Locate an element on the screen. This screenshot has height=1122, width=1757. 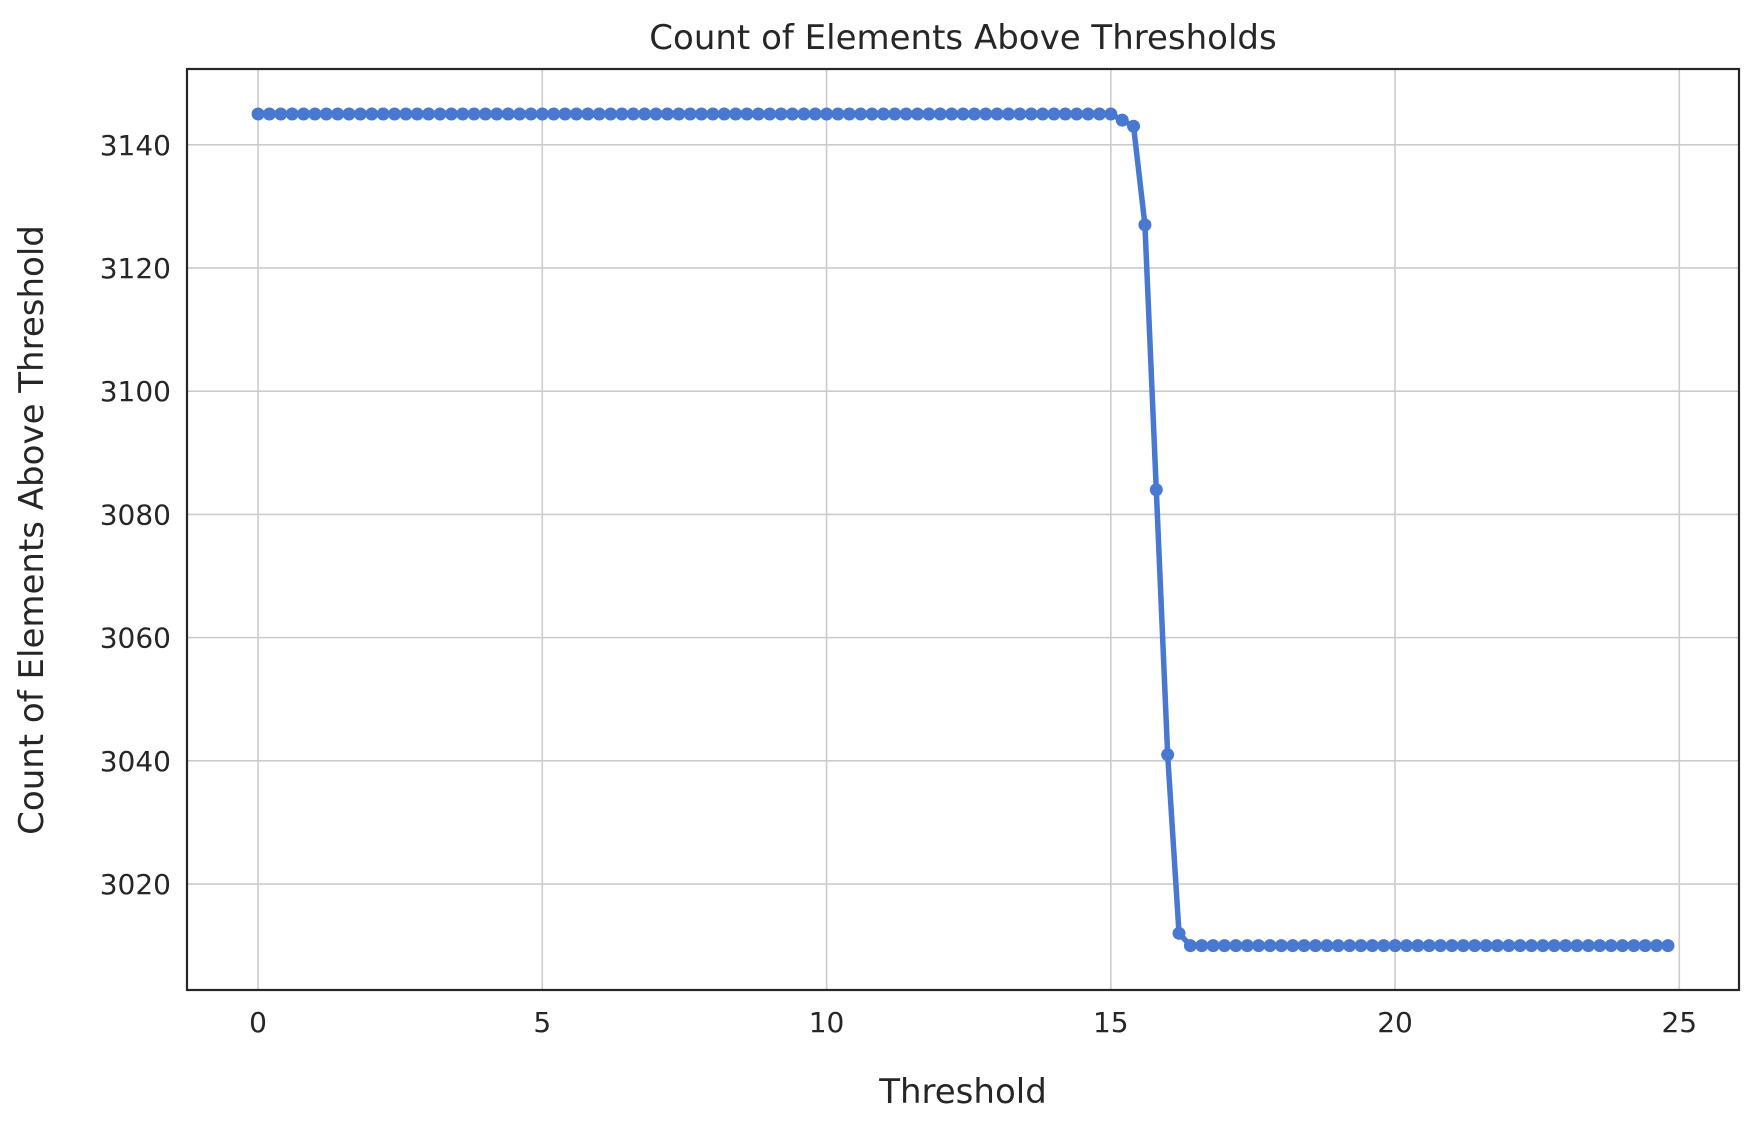
y-tick-label: 3080 is located at coordinates (135, 514).